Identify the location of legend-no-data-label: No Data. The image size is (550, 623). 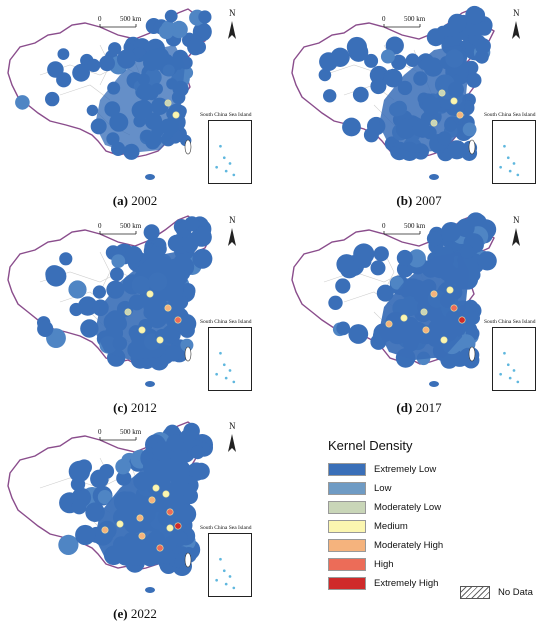
(515, 592).